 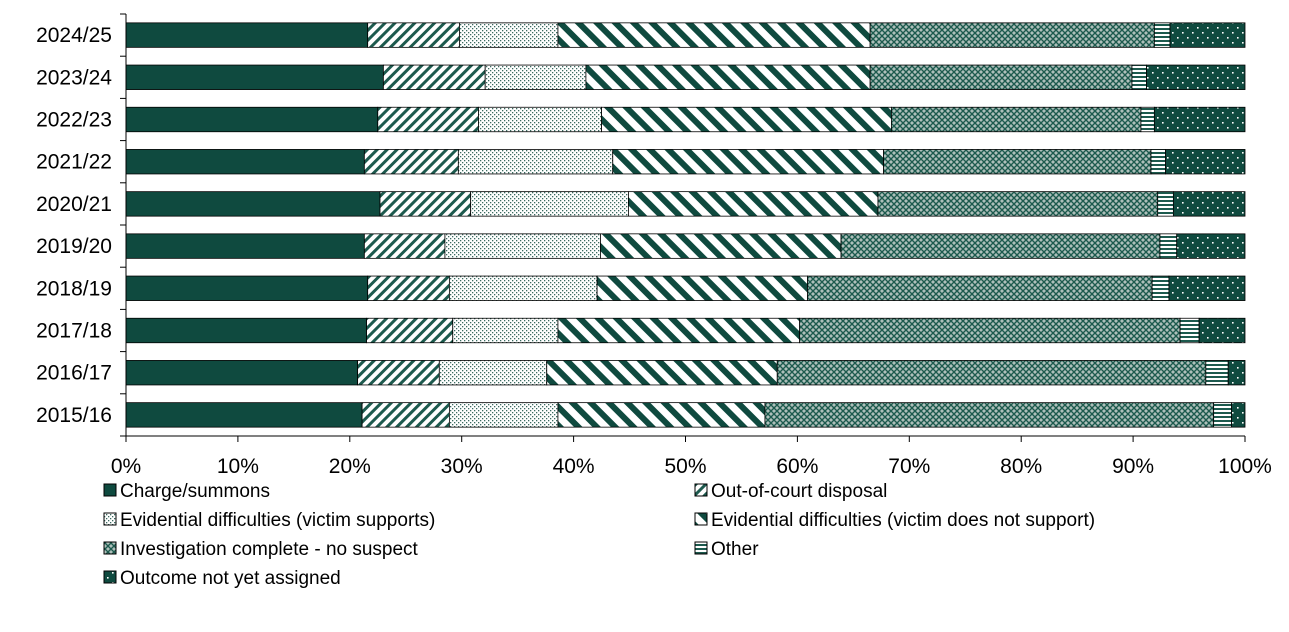 I want to click on x-tick-label: 0%, so click(x=126, y=466).